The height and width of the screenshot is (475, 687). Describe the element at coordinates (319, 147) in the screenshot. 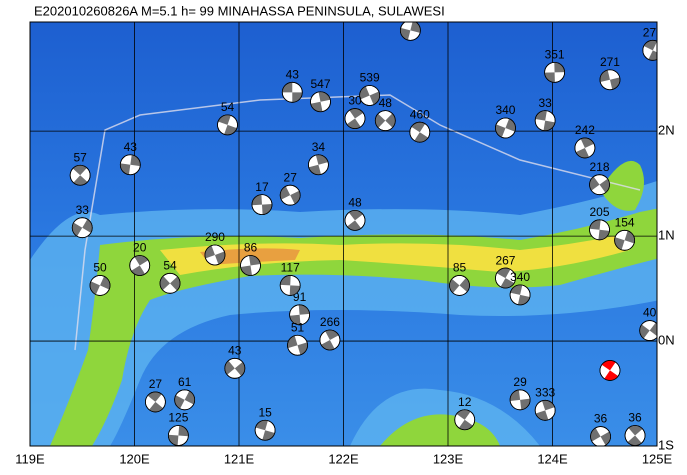

I see `depth-label: 34` at that location.